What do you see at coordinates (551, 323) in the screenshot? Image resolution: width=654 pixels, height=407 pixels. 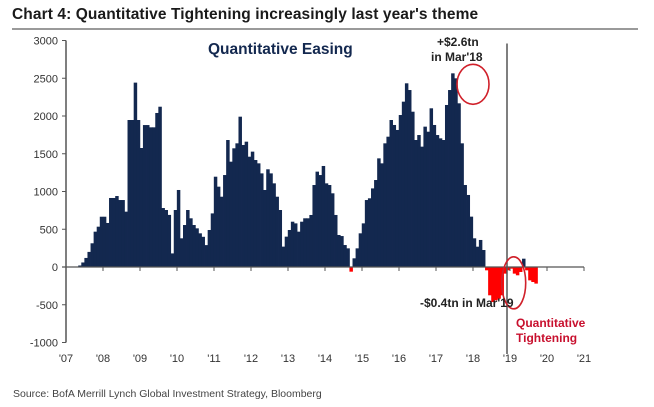 I see `qt-annotation-line1: Quantitative` at bounding box center [551, 323].